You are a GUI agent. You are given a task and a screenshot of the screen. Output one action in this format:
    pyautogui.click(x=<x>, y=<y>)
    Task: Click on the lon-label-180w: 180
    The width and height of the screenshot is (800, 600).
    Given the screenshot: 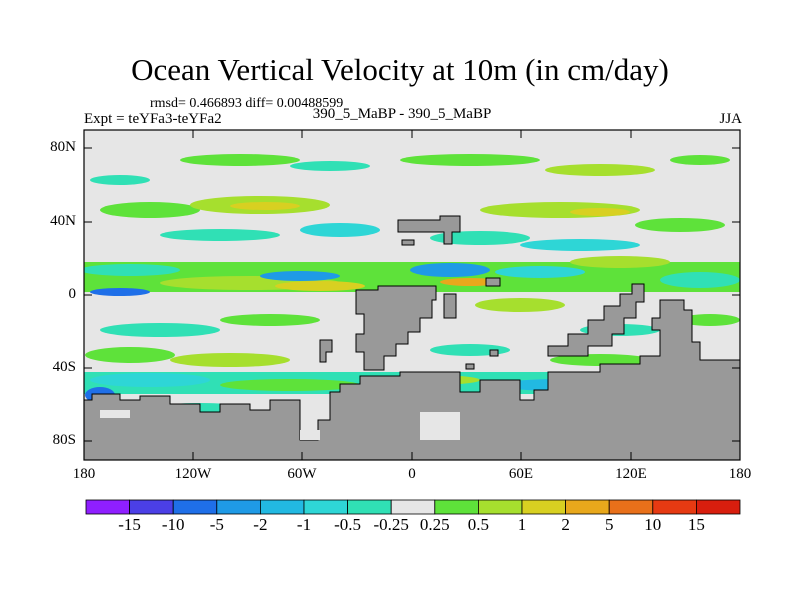 What is the action you would take?
    pyautogui.click(x=84, y=474)
    